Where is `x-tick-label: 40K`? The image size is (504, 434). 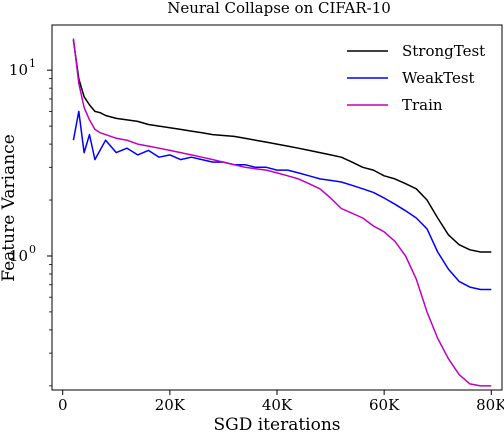 x-tick-label: 40K is located at coordinates (277, 405).